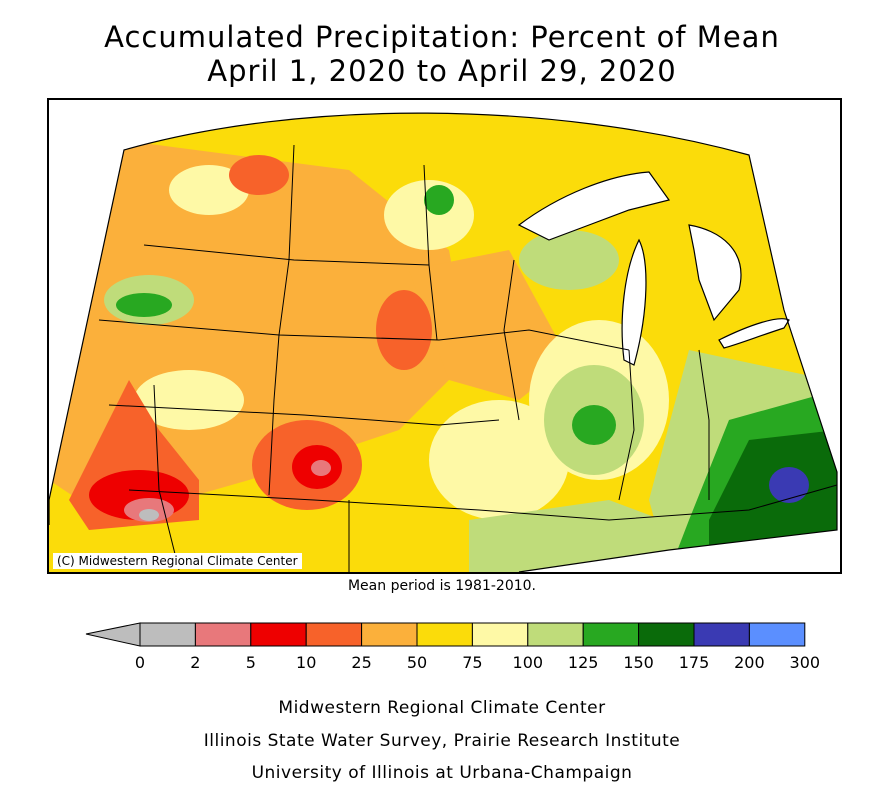 This screenshot has height=801, width=884. What do you see at coordinates (634, 302) in the screenshot?
I see `lake-michigan` at bounding box center [634, 302].